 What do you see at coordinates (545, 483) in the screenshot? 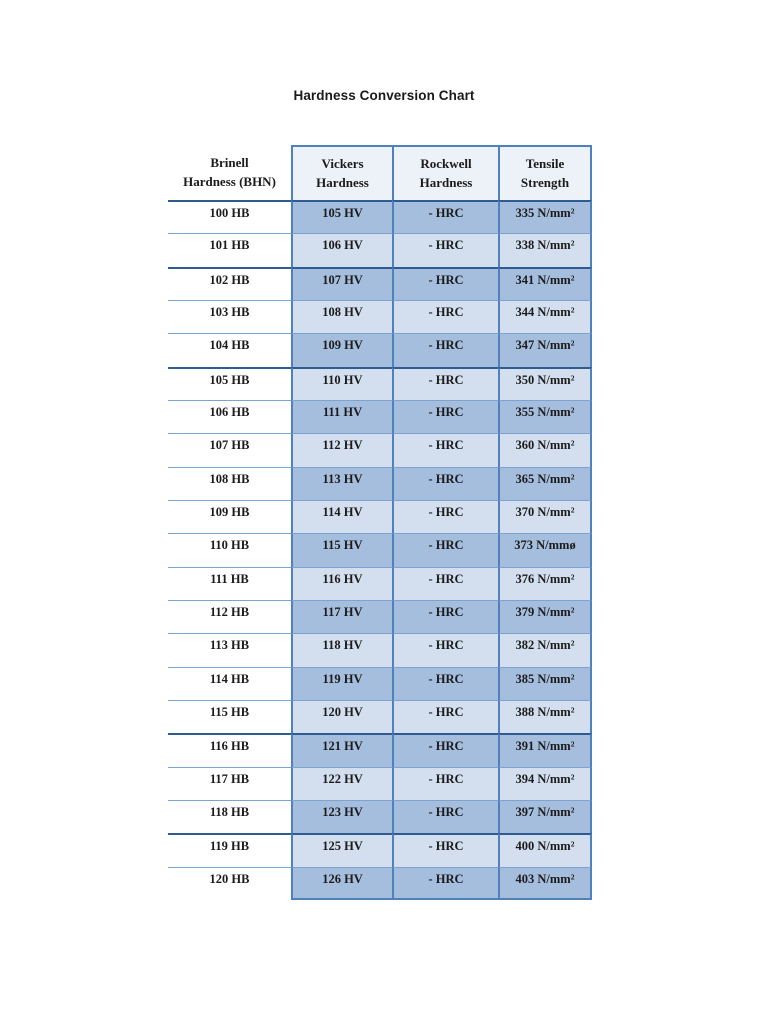
I see `cell-tensile: 365 N/mm²` at bounding box center [545, 483].